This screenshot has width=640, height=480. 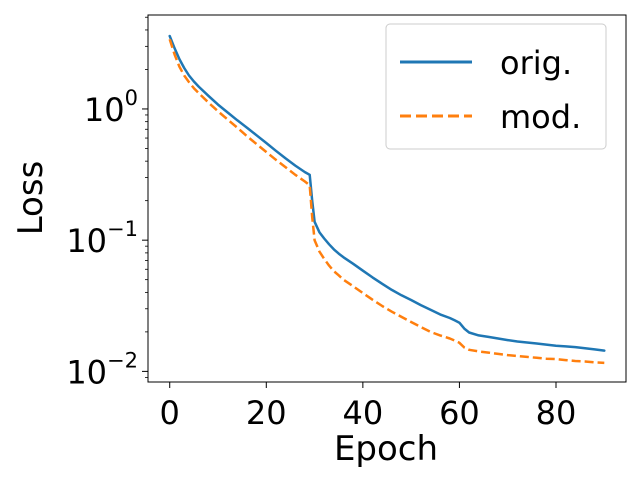 I want to click on legend-entry-orig: orig., so click(x=536, y=63).